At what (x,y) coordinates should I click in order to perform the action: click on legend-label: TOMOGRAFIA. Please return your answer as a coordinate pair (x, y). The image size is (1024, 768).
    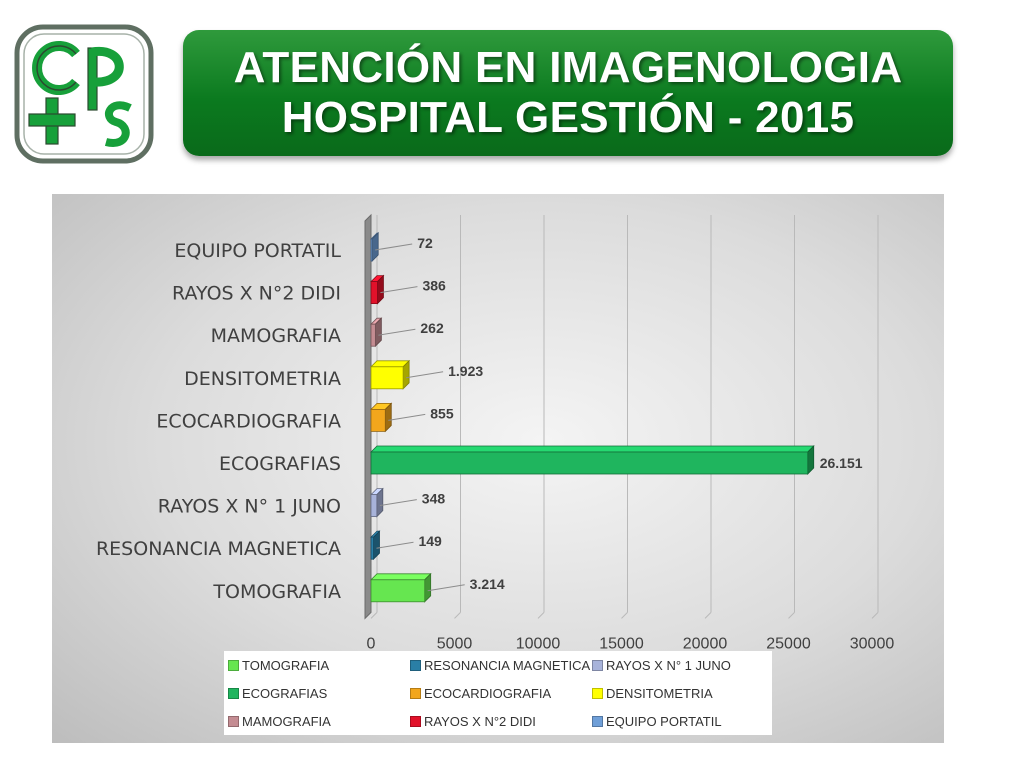
    Looking at the image, I should click on (286, 665).